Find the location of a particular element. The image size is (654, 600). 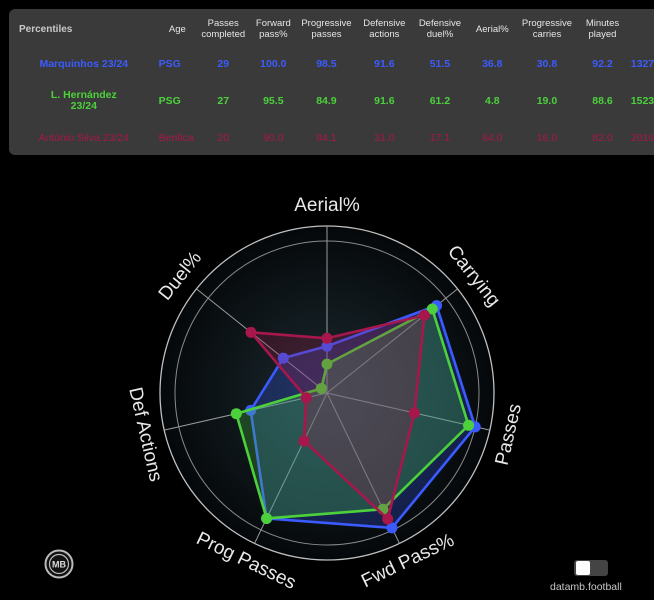

datamb-logo: MB is located at coordinates (59, 564).